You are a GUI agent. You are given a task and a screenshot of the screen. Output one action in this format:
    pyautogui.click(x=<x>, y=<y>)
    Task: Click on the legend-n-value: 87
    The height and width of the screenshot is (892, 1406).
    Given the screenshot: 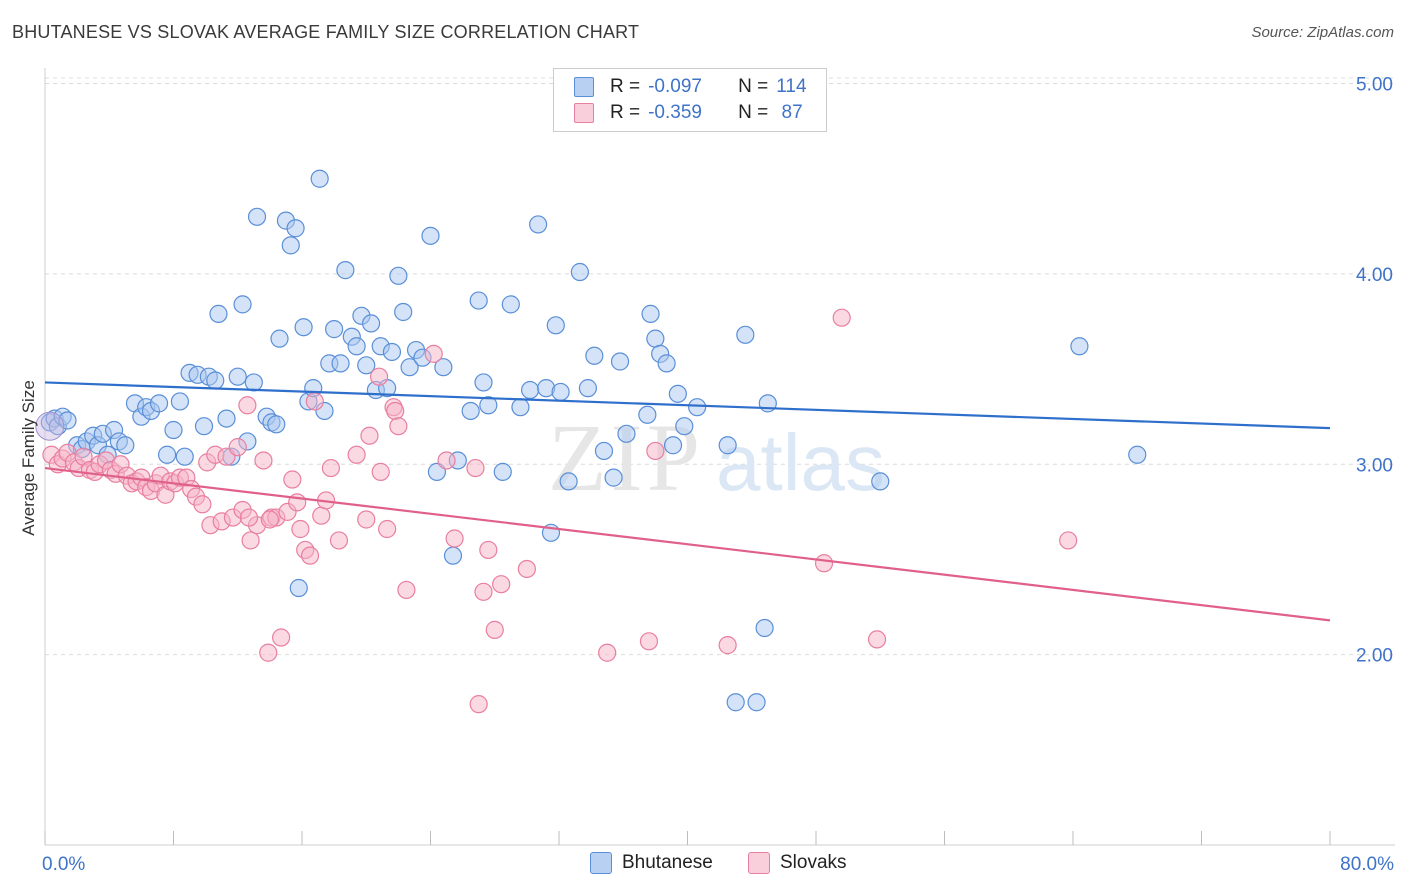 What is the action you would take?
    pyautogui.click(x=789, y=112)
    